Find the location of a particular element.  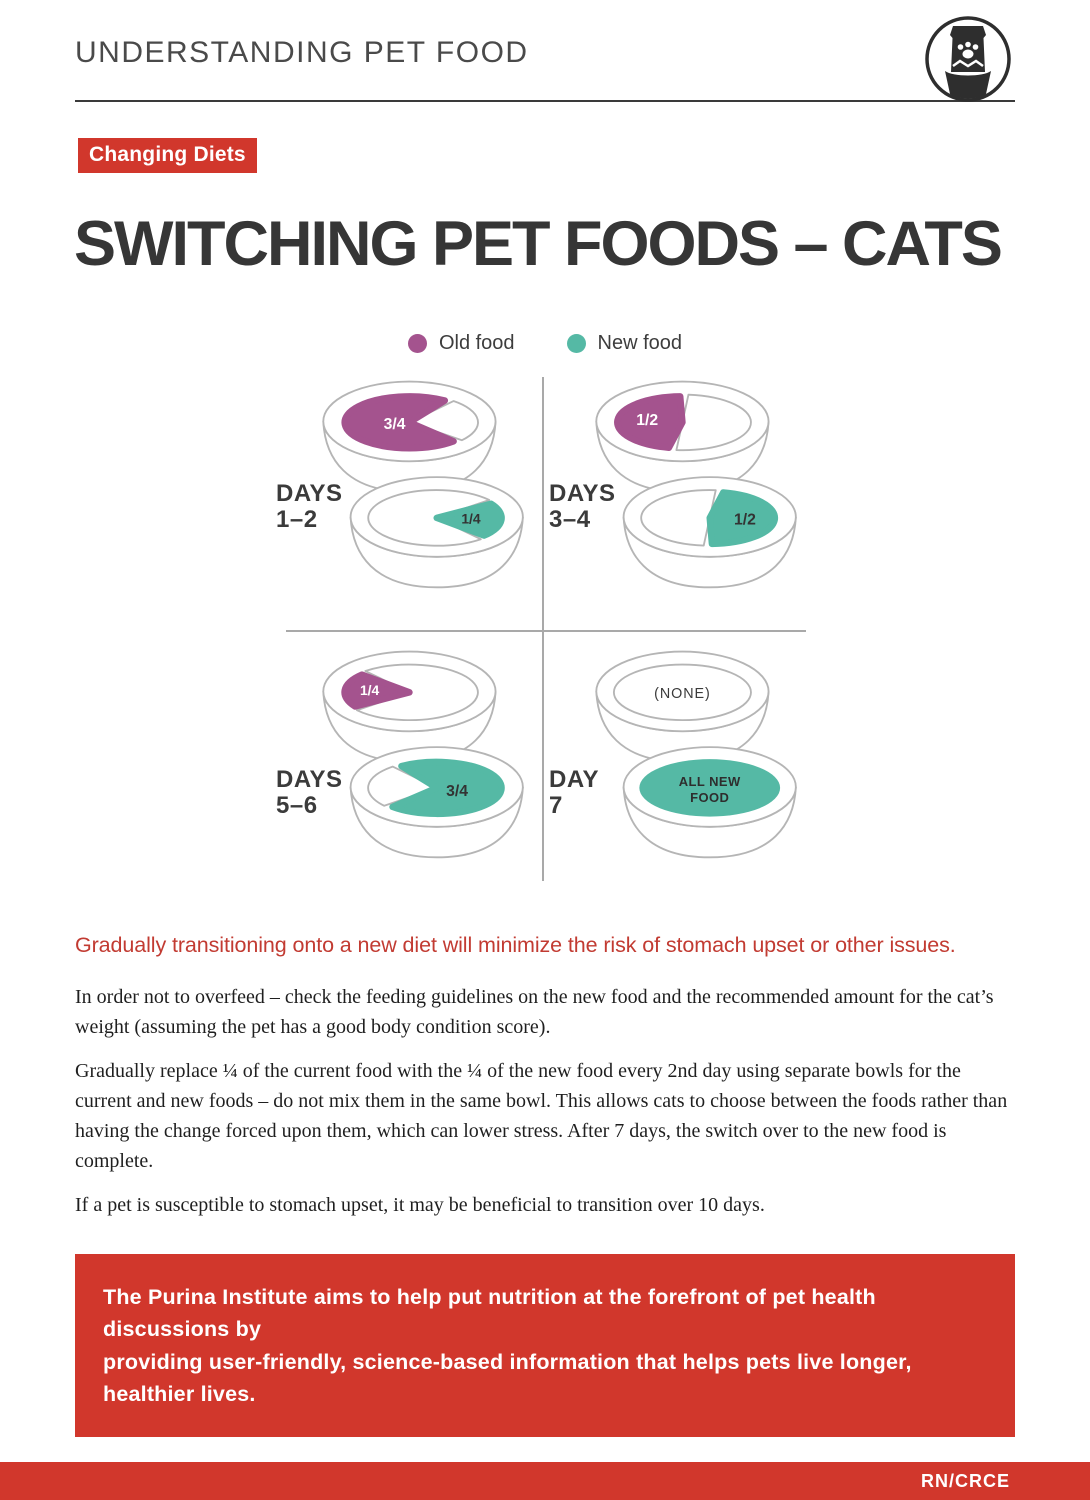

bowls-days-5-6: 1/4 3/4 is located at coordinates (423, 754).